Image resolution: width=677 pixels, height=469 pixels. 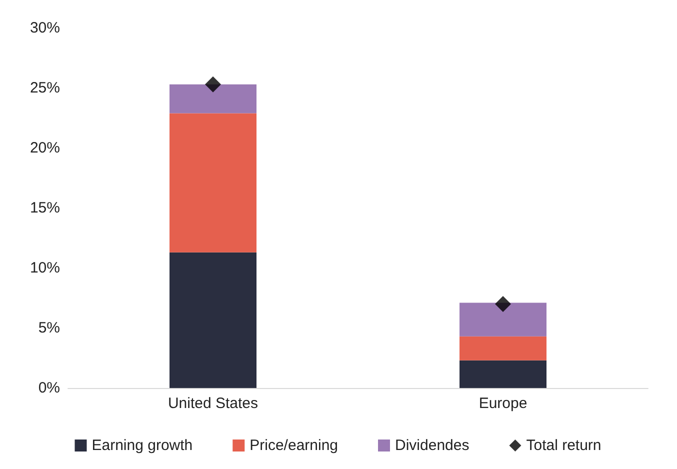 I want to click on y-tick-label: 30%, so click(x=45, y=28).